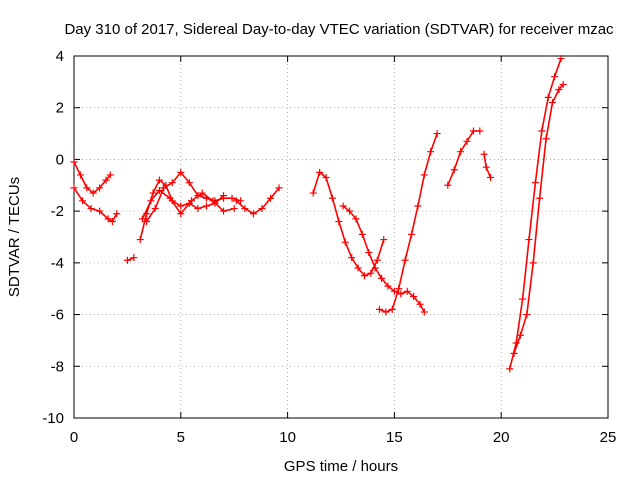 Image resolution: width=640 pixels, height=480 pixels. Describe the element at coordinates (57, 263) in the screenshot. I see `y-tick-label: -4` at that location.